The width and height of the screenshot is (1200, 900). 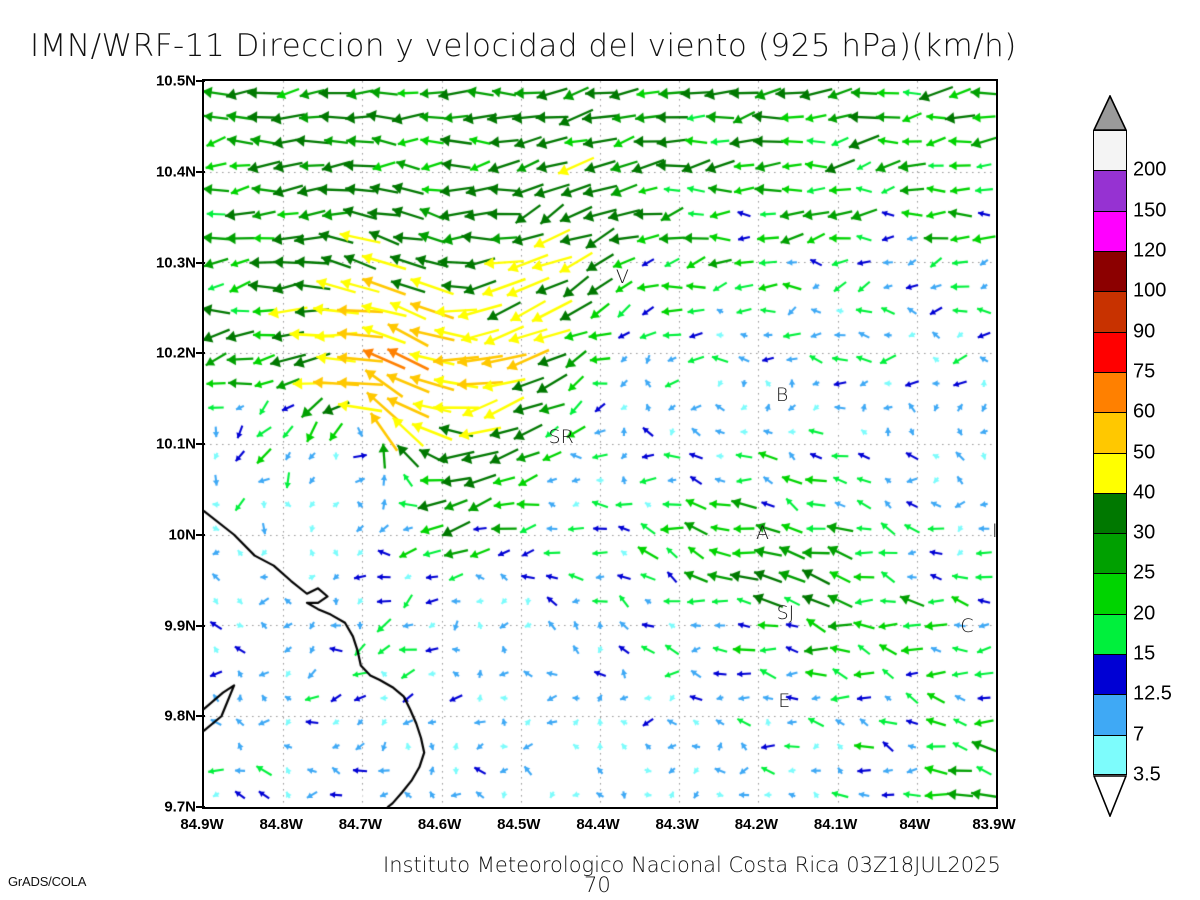 I want to click on colorbar-over-range-arrow, so click(x=1110, y=112).